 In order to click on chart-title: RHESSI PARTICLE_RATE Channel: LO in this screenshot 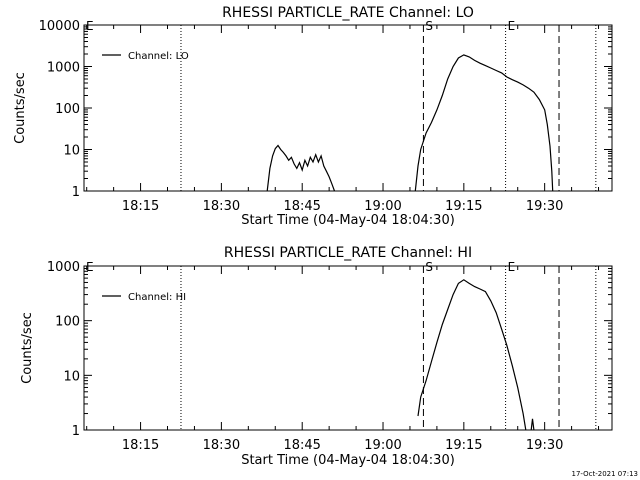, I will do `click(348, 13)`.